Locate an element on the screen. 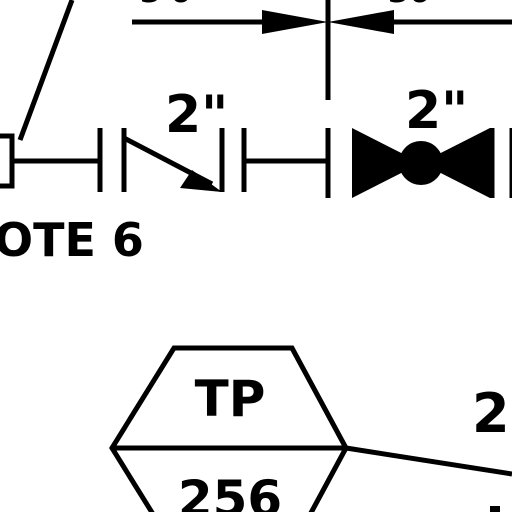  gate-valve-size-label: 2" is located at coordinates (436, 111).